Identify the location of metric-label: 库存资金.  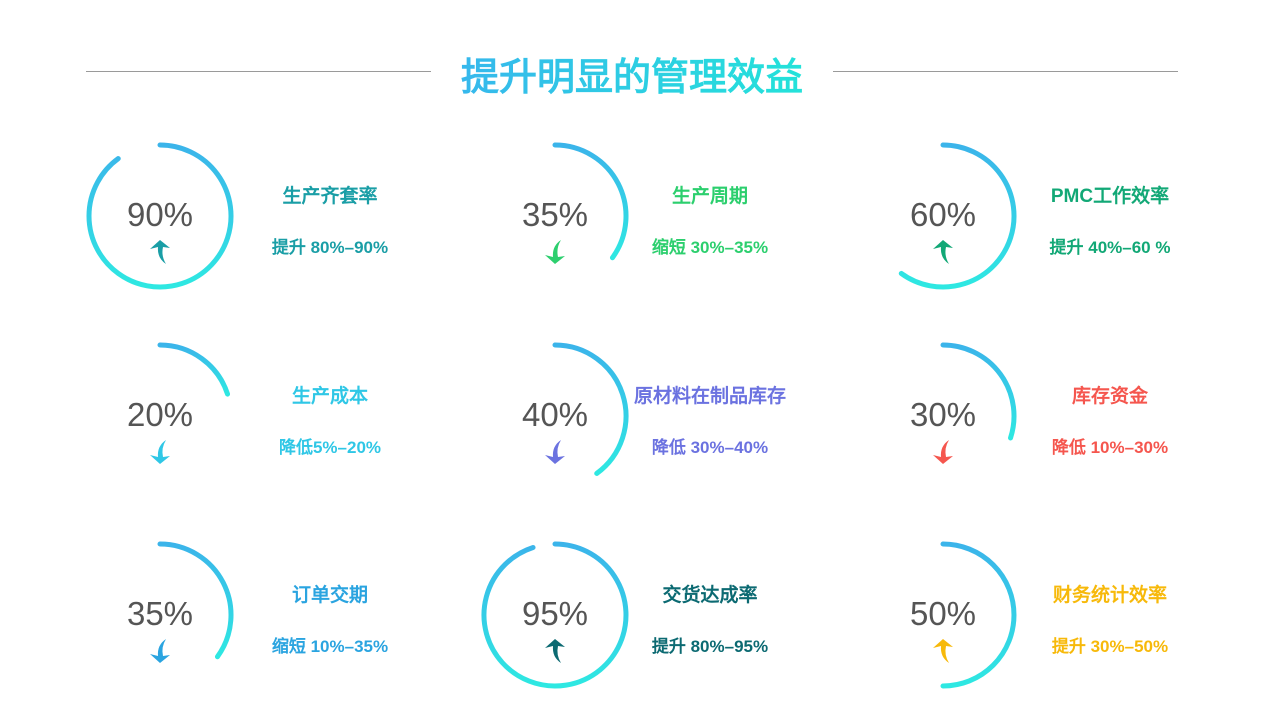
(1109, 396).